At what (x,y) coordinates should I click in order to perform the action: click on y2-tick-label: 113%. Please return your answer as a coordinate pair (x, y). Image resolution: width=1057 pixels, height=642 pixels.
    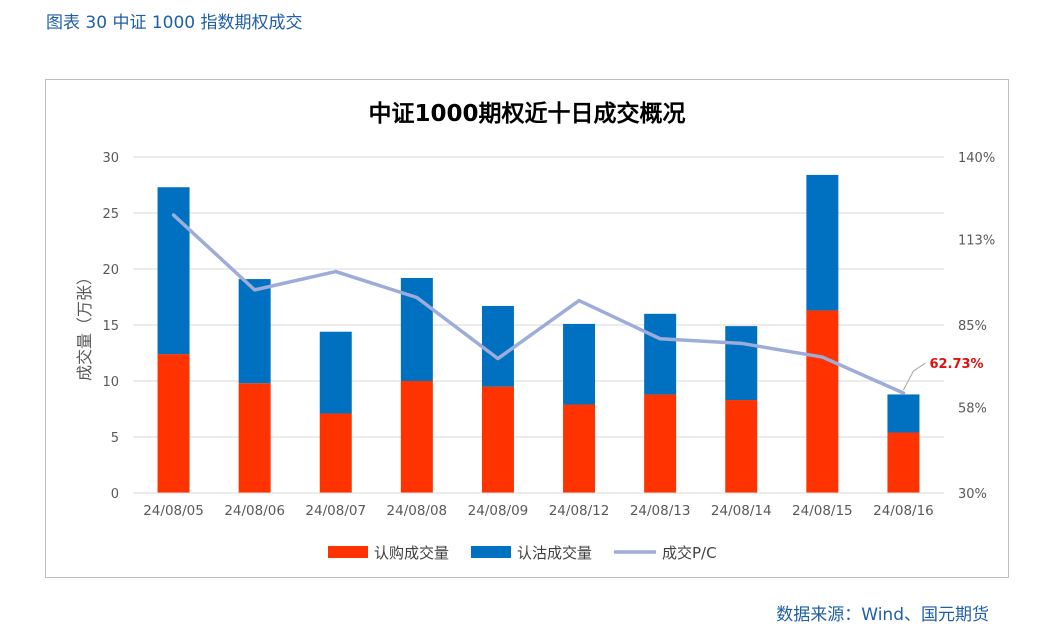
    Looking at the image, I should click on (976, 240).